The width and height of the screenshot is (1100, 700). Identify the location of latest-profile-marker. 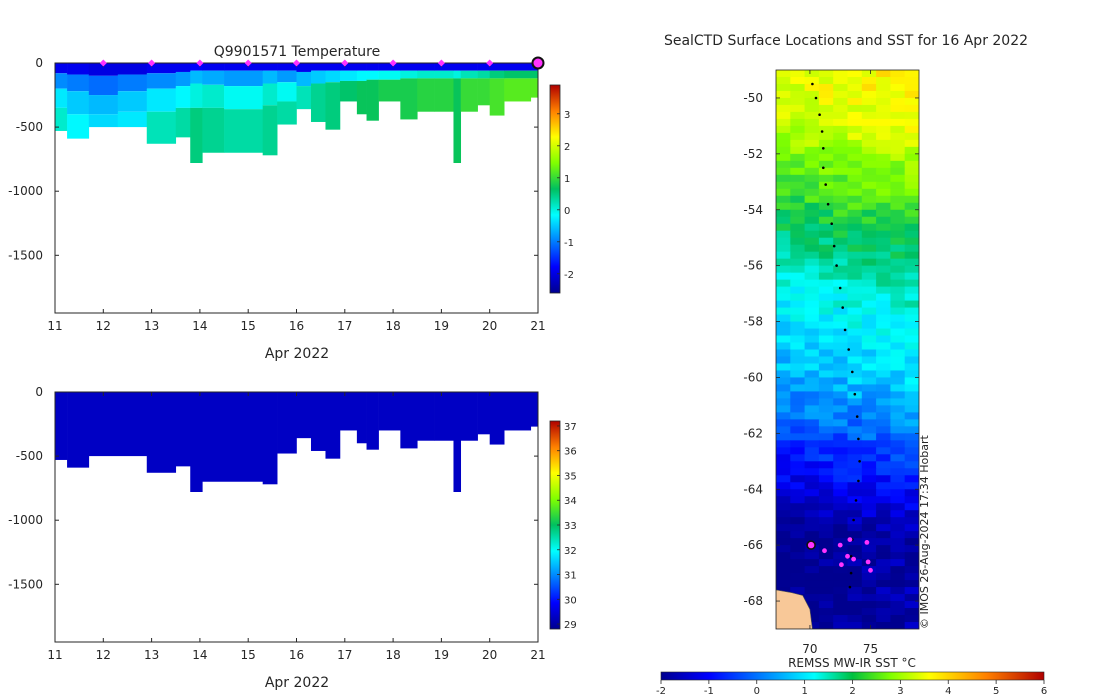
(538, 63).